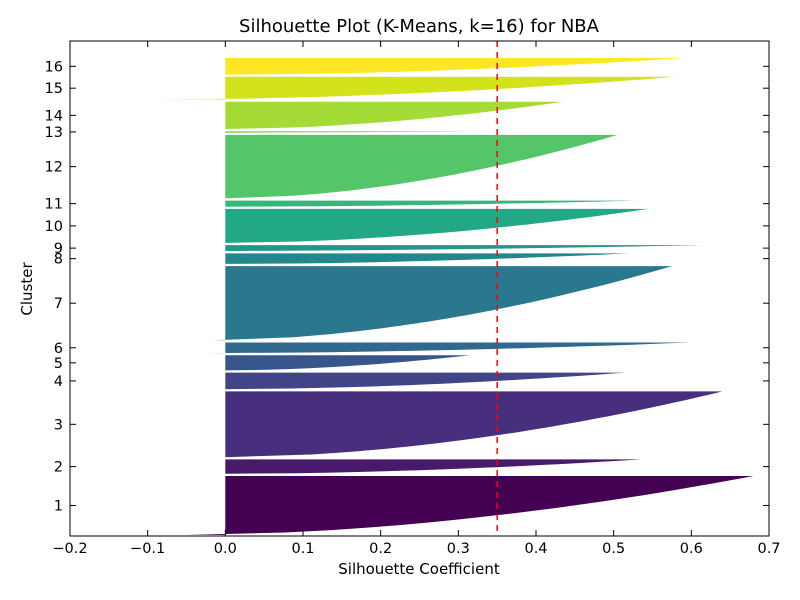  Describe the element at coordinates (535, 549) in the screenshot. I see `x-tick-label: 0.4` at that location.